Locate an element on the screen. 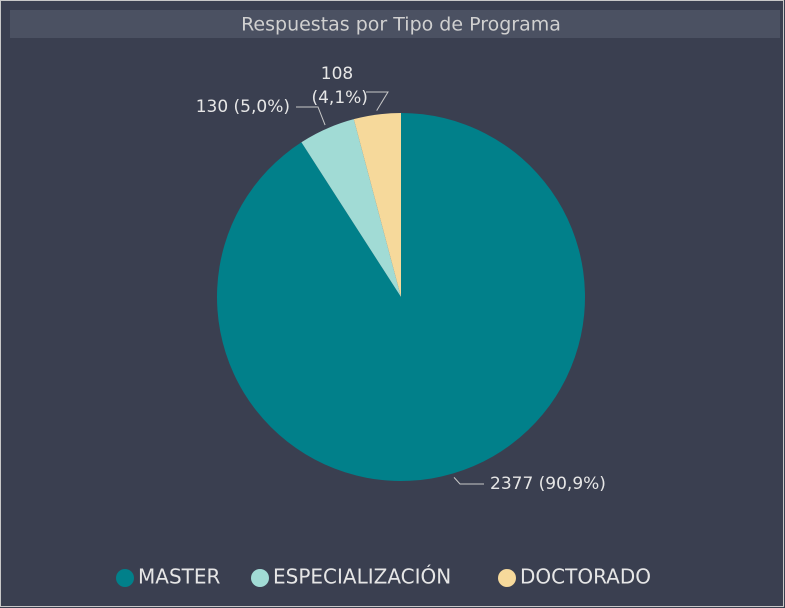 Image resolution: width=785 pixels, height=608 pixels. title-bar is located at coordinates (395, 24).